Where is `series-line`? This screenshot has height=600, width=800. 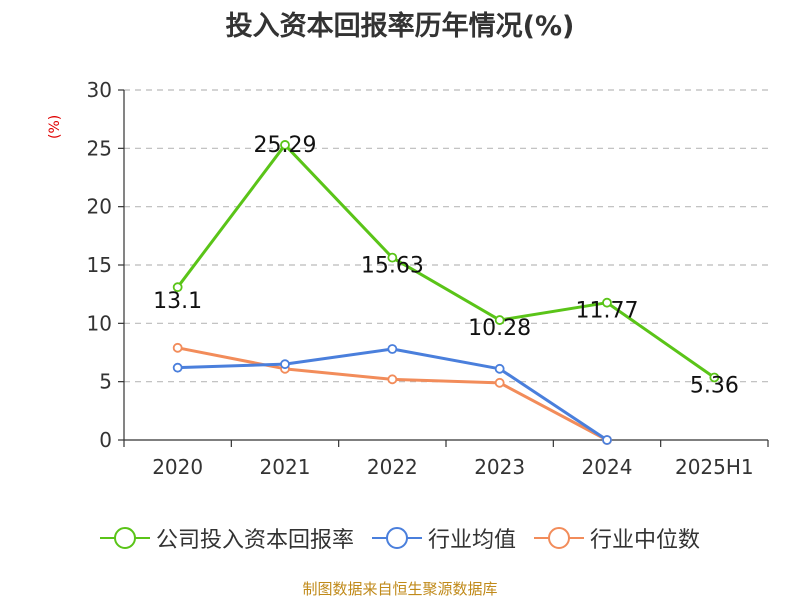
series-line is located at coordinates (392, 394).